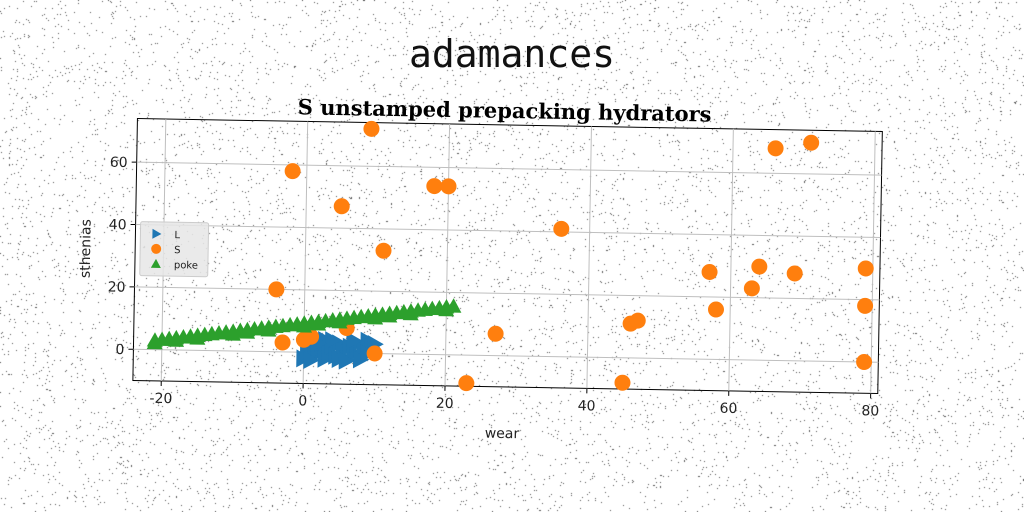 The width and height of the screenshot is (1024, 512). Describe the element at coordinates (514, 400) in the screenshot. I see `x-axis-ticks: -20 0 20 40 60 80` at that location.